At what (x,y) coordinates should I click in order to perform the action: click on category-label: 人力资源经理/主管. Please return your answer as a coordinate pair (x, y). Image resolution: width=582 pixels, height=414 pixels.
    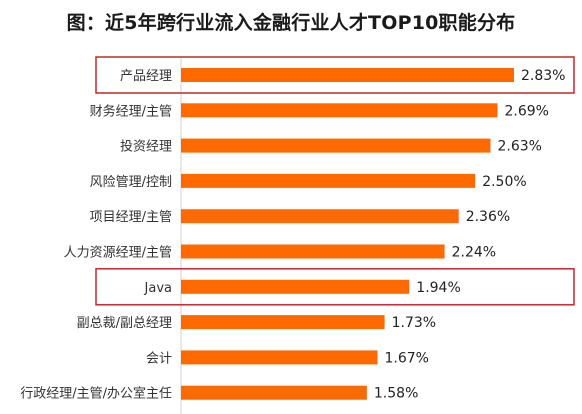
    Looking at the image, I should click on (118, 253).